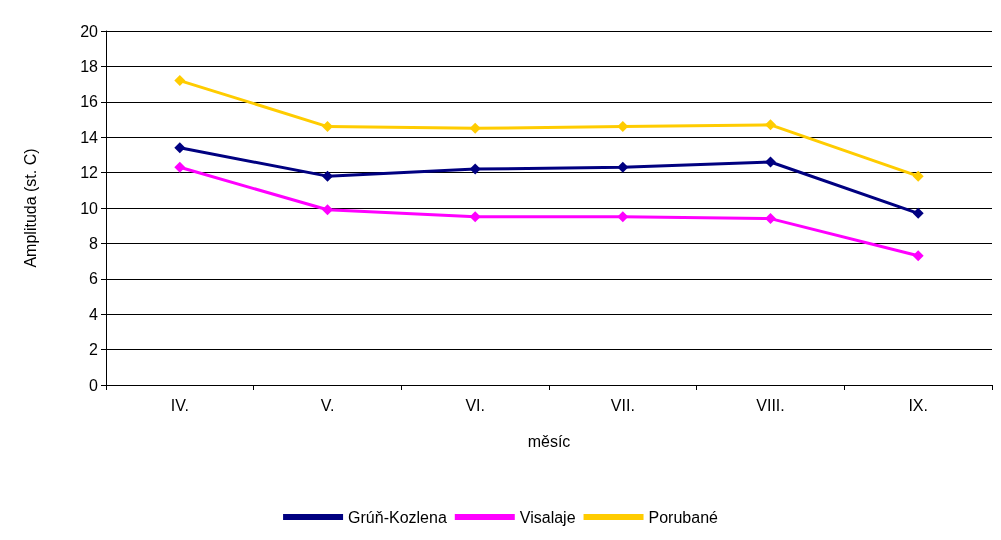  Describe the element at coordinates (89, 66) in the screenshot. I see `y-tick-label: 18` at that location.